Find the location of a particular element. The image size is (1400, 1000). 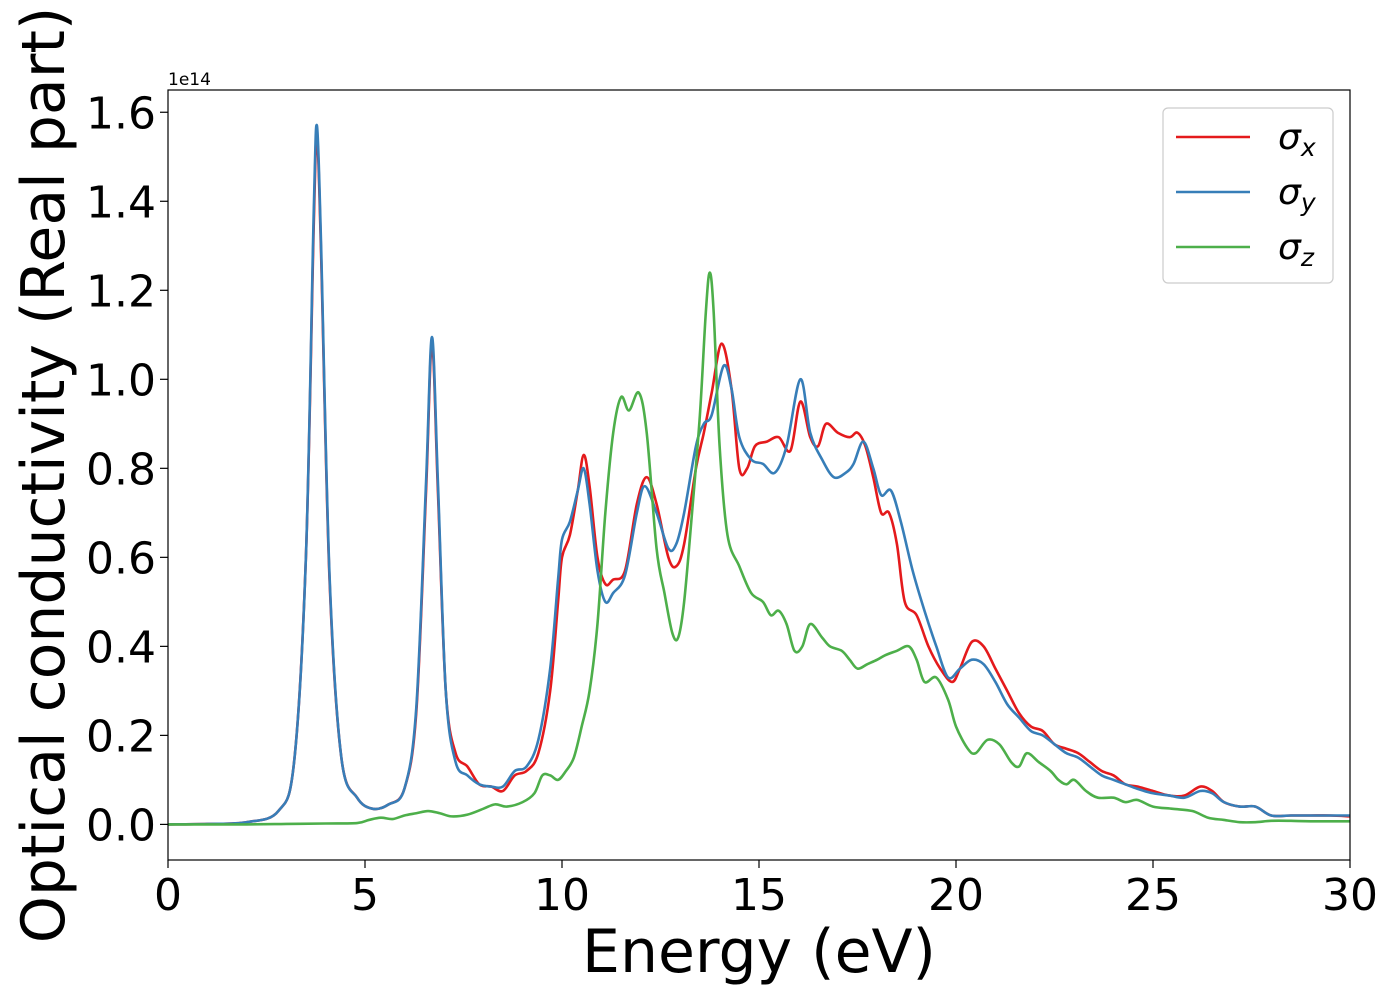

x-tick-label: 5 is located at coordinates (365, 895).